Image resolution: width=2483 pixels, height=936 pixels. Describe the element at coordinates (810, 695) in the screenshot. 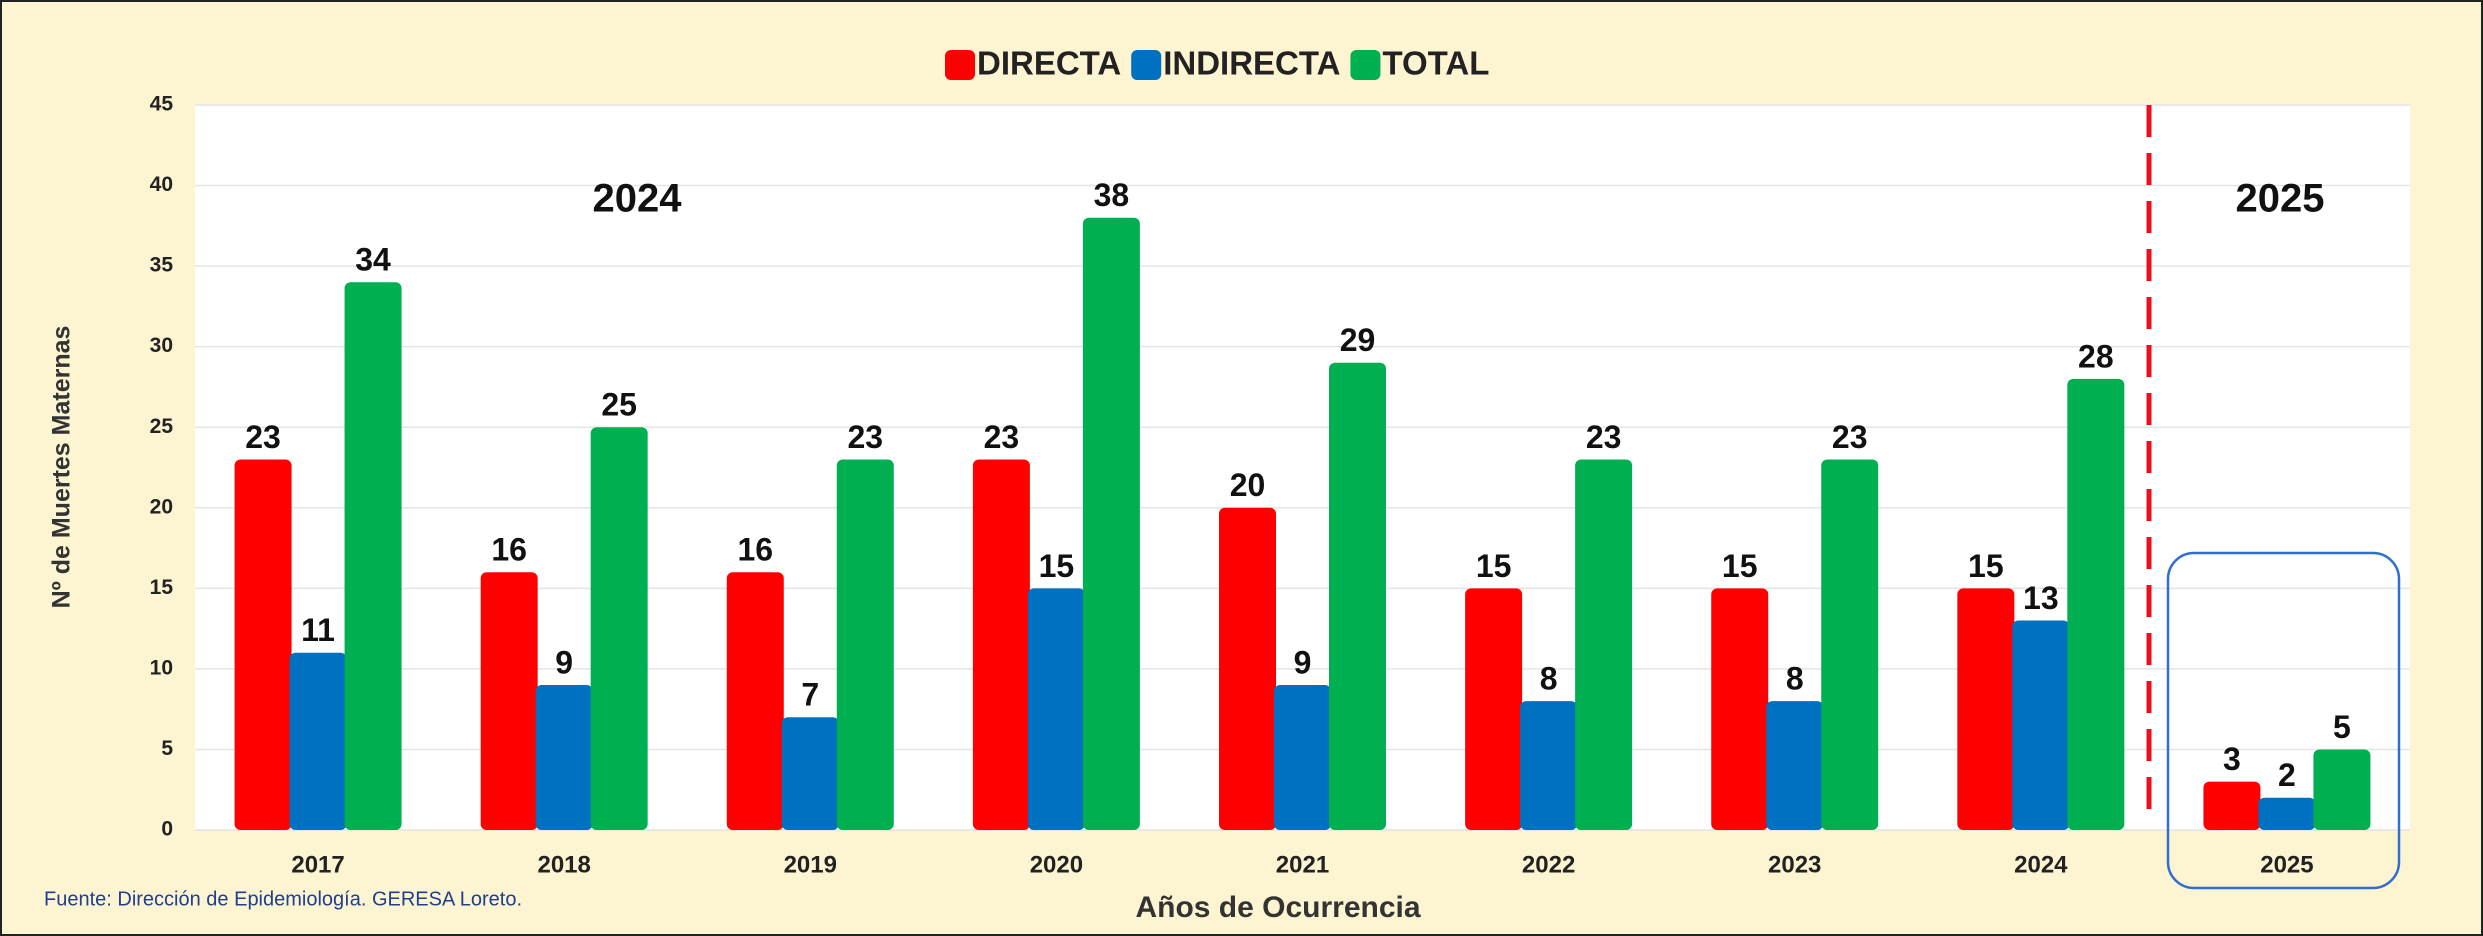

I see `value-label: 7` at that location.